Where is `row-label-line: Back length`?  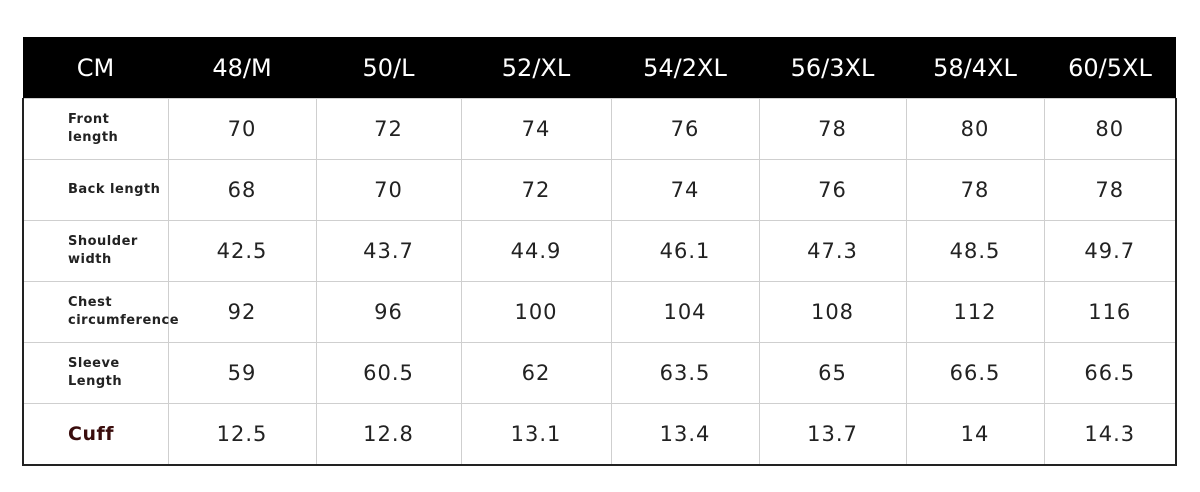 row-label-line: Back length is located at coordinates (114, 189).